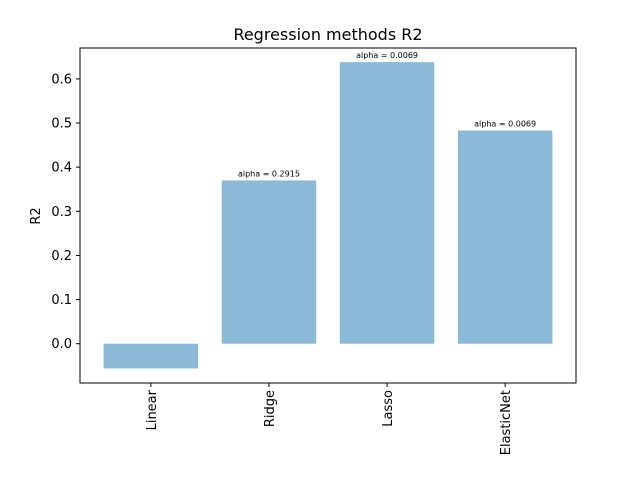 This screenshot has width=640, height=480. Describe the element at coordinates (270, 408) in the screenshot. I see `x-tick-label: Ridge` at that location.